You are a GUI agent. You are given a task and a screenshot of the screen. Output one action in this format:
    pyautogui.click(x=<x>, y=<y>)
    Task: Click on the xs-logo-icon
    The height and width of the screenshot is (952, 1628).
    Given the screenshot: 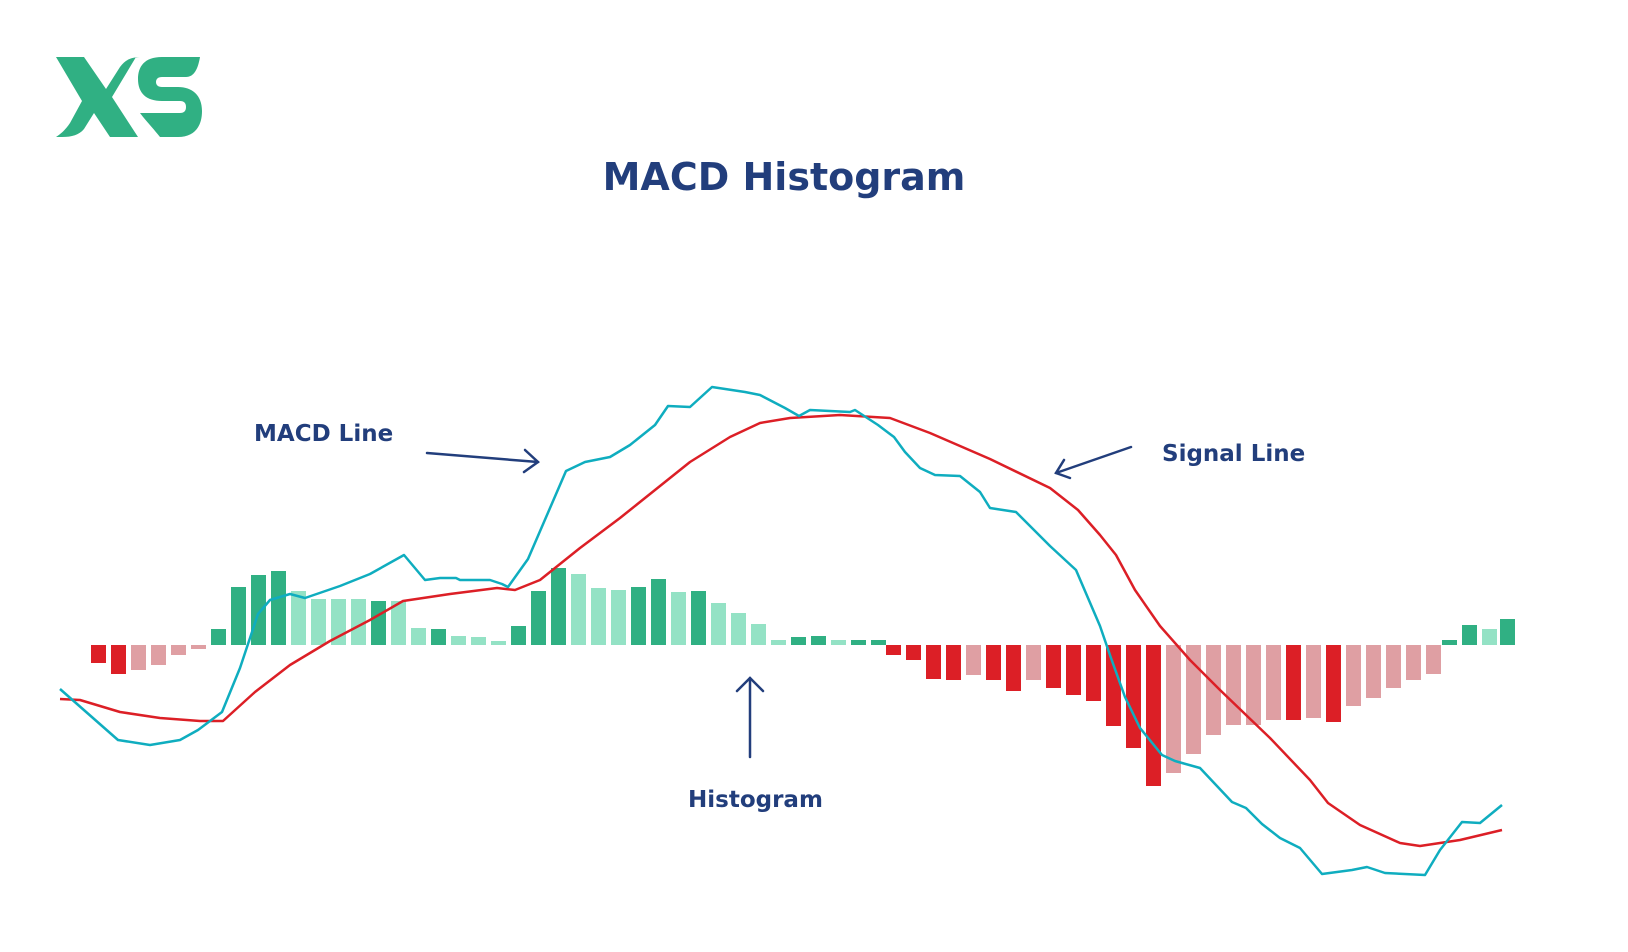 What is the action you would take?
    pyautogui.click(x=129, y=97)
    